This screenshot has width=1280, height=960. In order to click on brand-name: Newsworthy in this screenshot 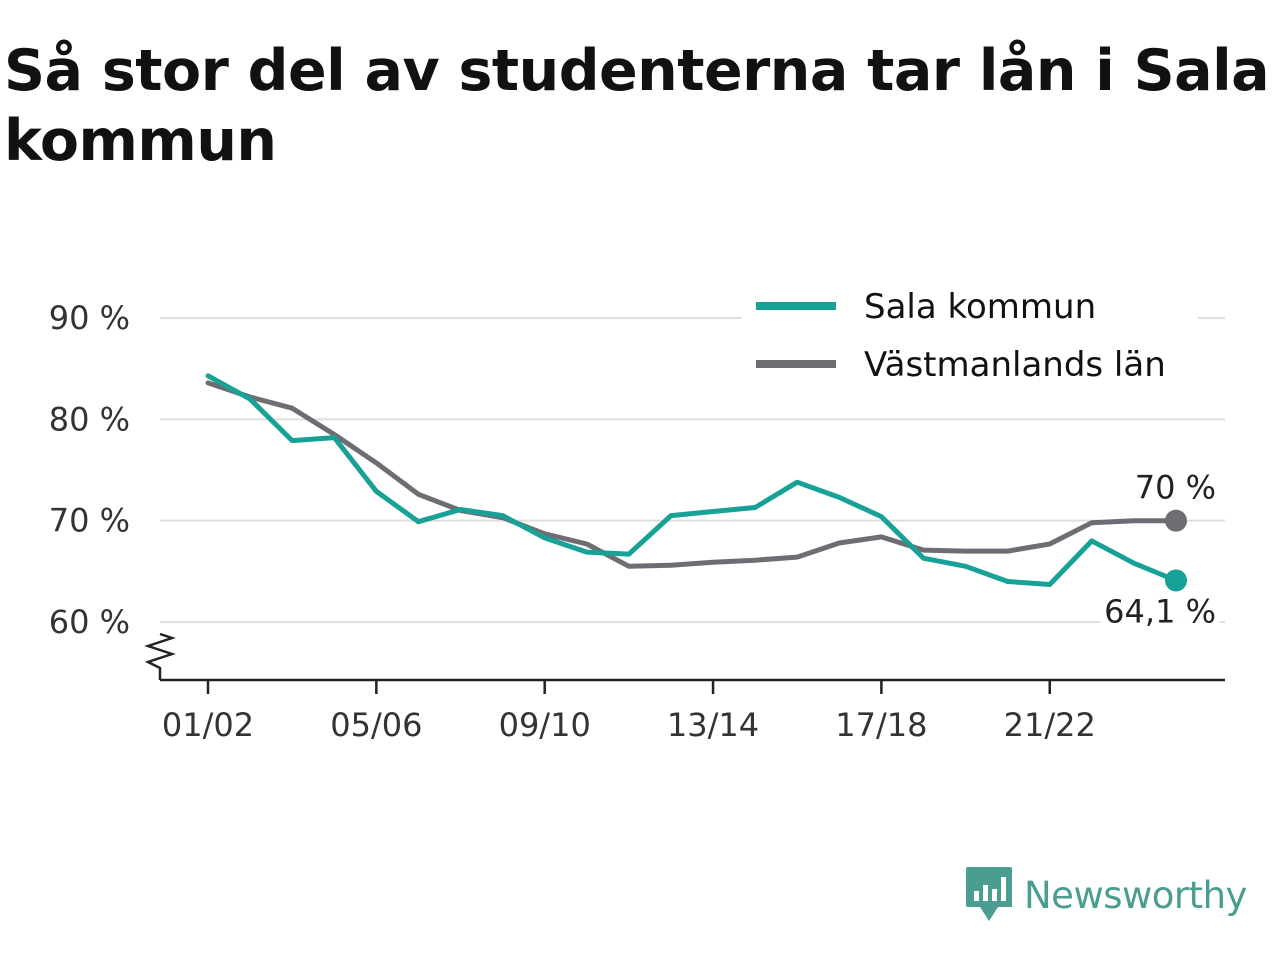, I will do `click(1135, 895)`.